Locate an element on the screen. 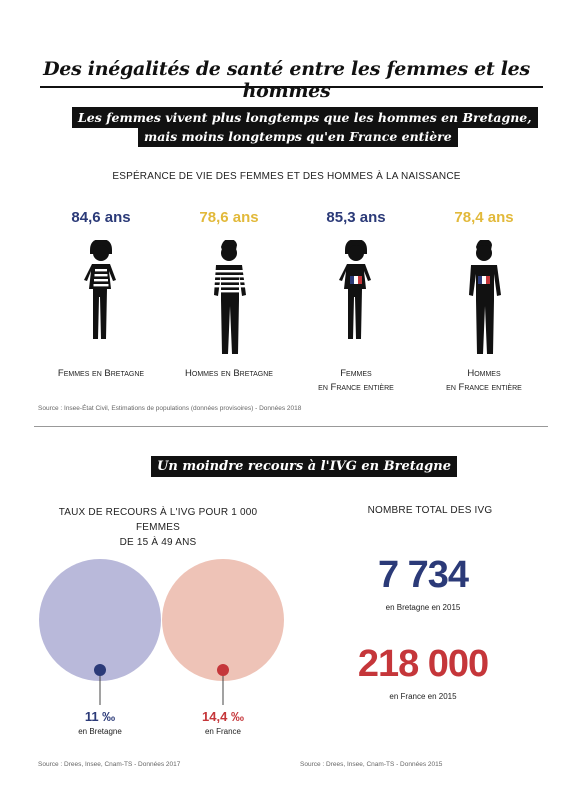 The image size is (573, 800). france-rate-circle is located at coordinates (223, 620).